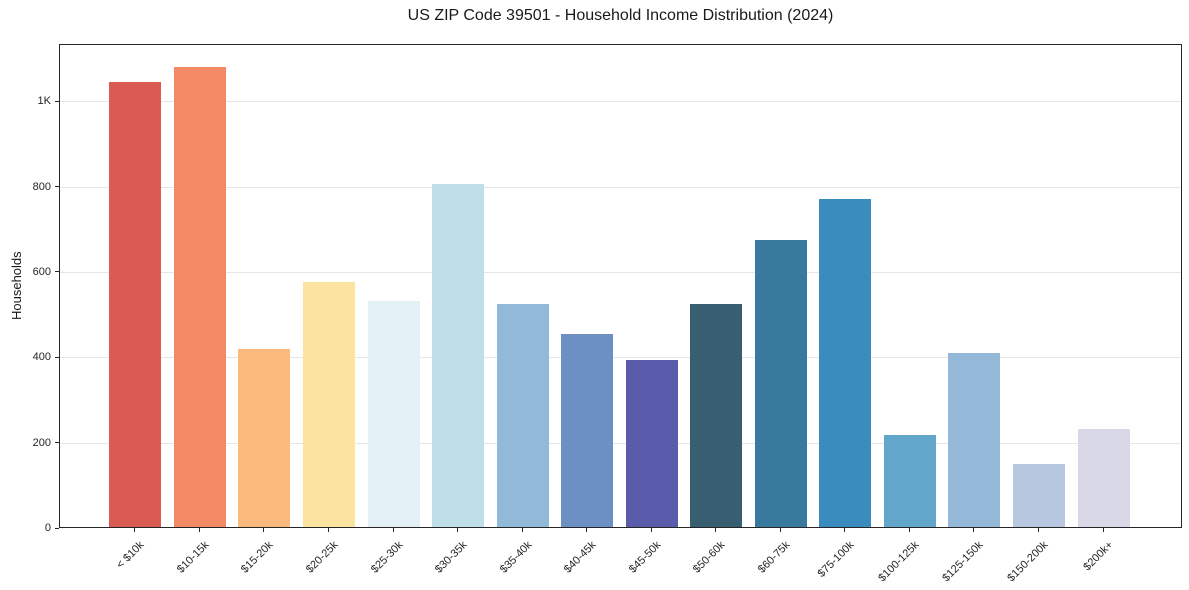 This screenshot has width=1189, height=590. What do you see at coordinates (1098, 556) in the screenshot?
I see `x-tick-label-text: $200k+` at bounding box center [1098, 556].